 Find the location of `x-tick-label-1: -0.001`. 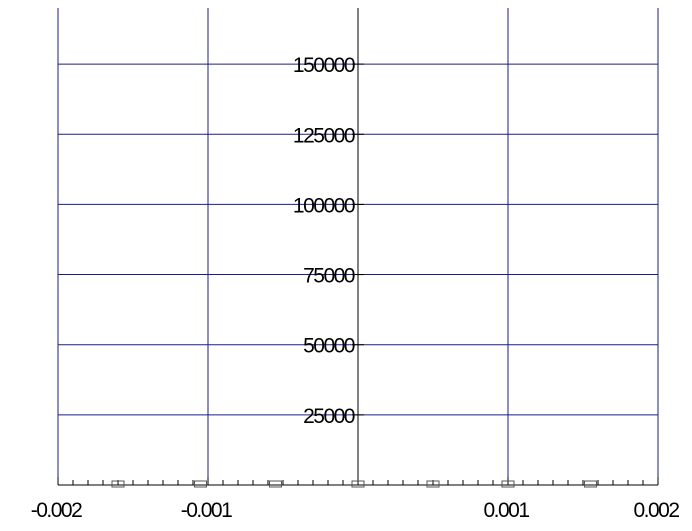

x-tick-label-1: -0.001 is located at coordinates (206, 510).